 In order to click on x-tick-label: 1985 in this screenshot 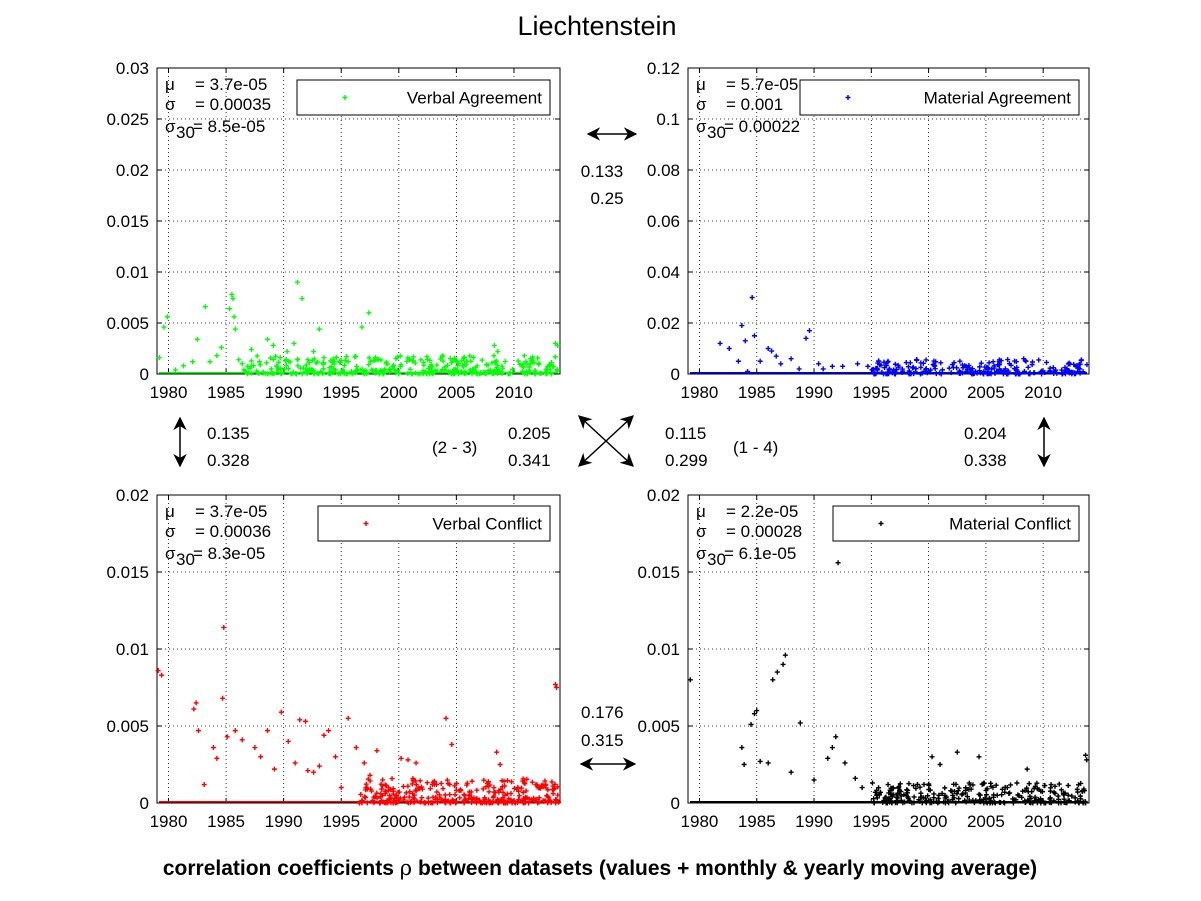, I will do `click(757, 821)`.